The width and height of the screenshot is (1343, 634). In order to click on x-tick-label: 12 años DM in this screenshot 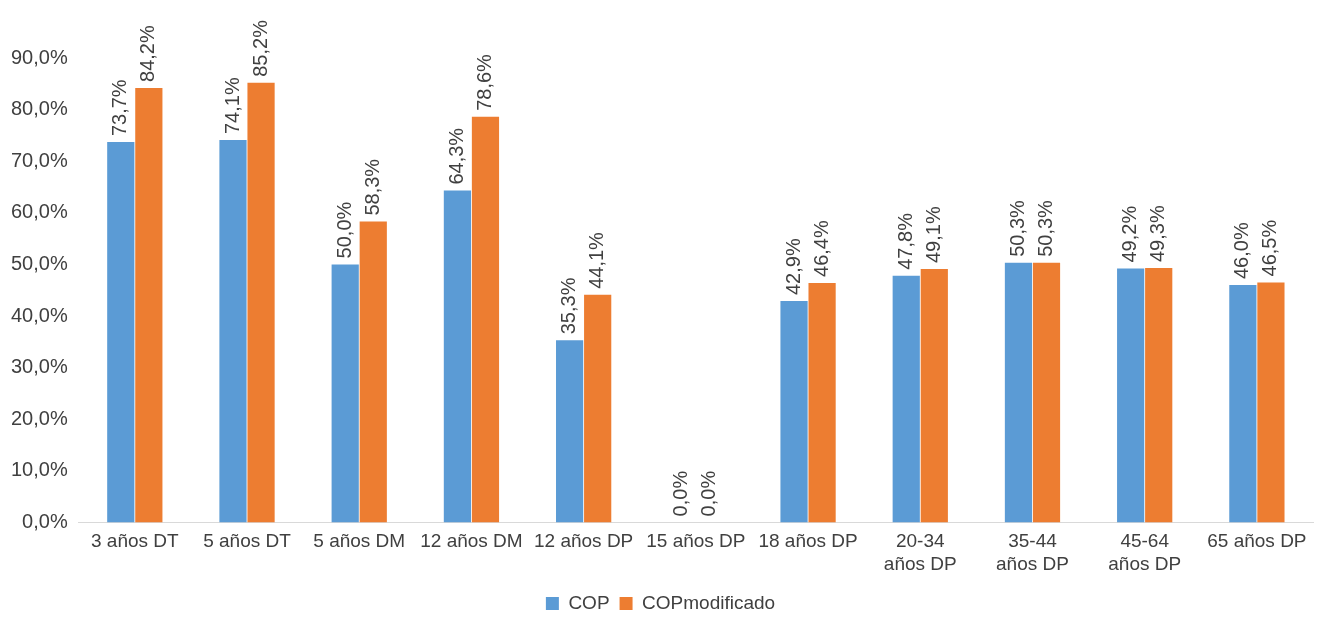, I will do `click(471, 541)`.